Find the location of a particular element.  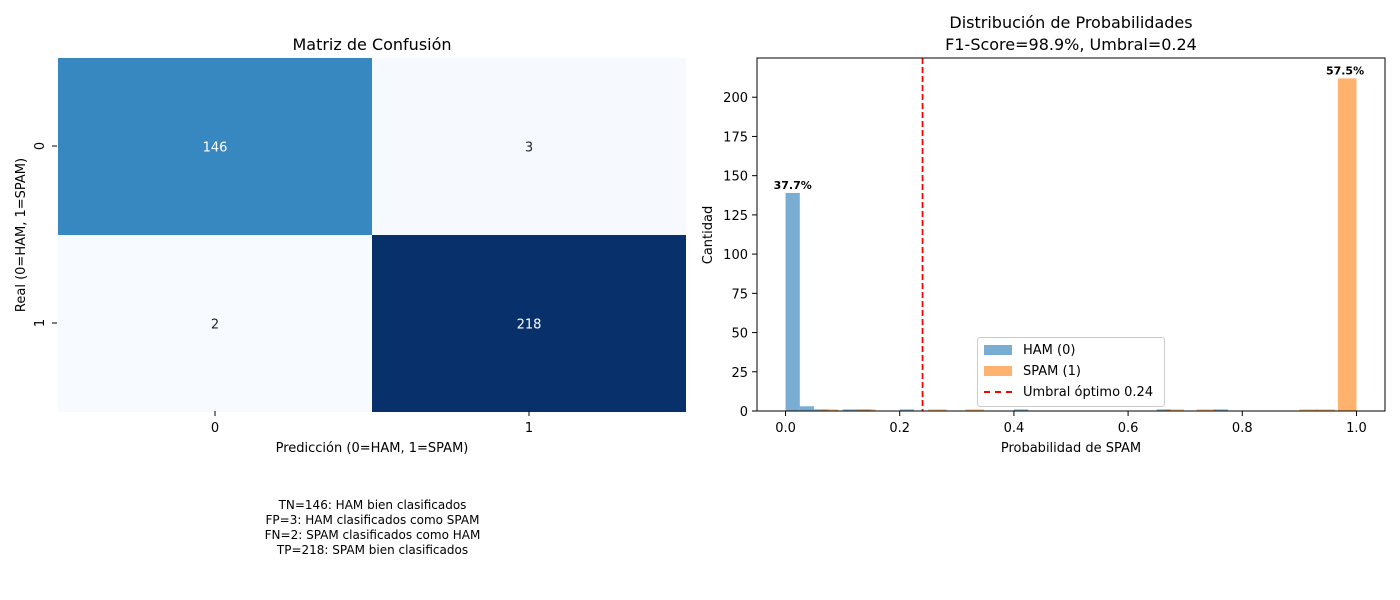

histogram-x-ticks: 0.0 0.2 0.4 0.6 0.8 1.0 is located at coordinates (1071, 423).